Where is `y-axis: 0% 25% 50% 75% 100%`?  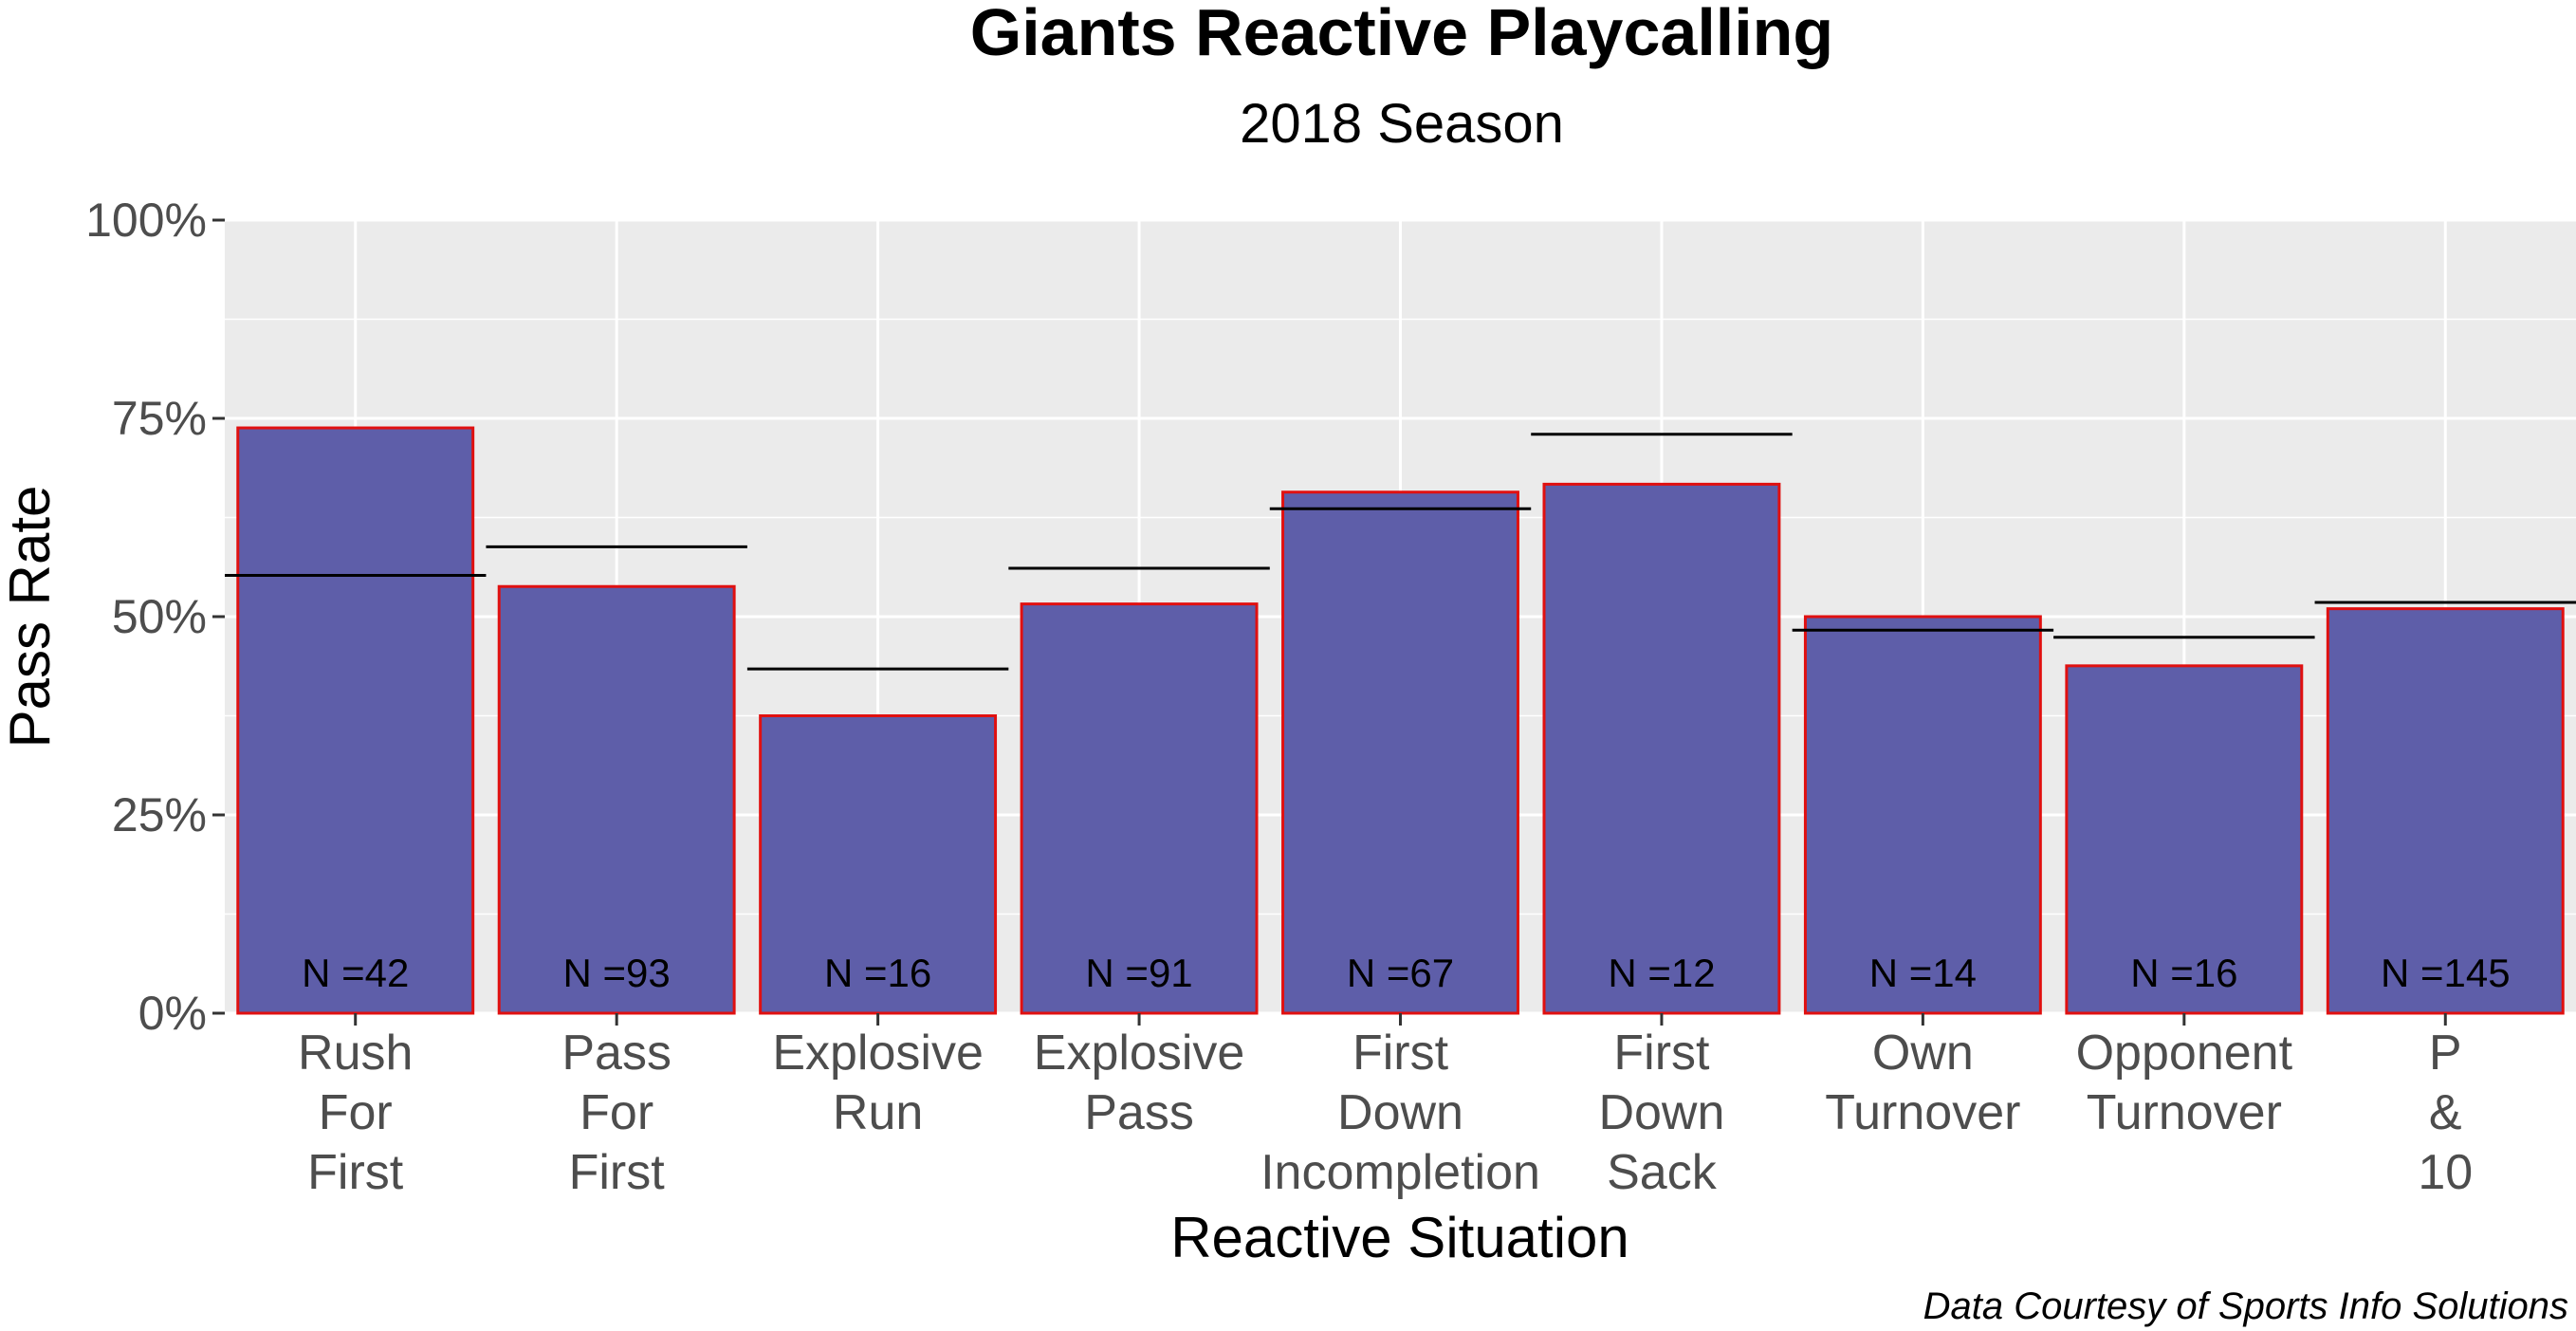 y-axis: 0% 25% 50% 75% 100% is located at coordinates (155, 617).